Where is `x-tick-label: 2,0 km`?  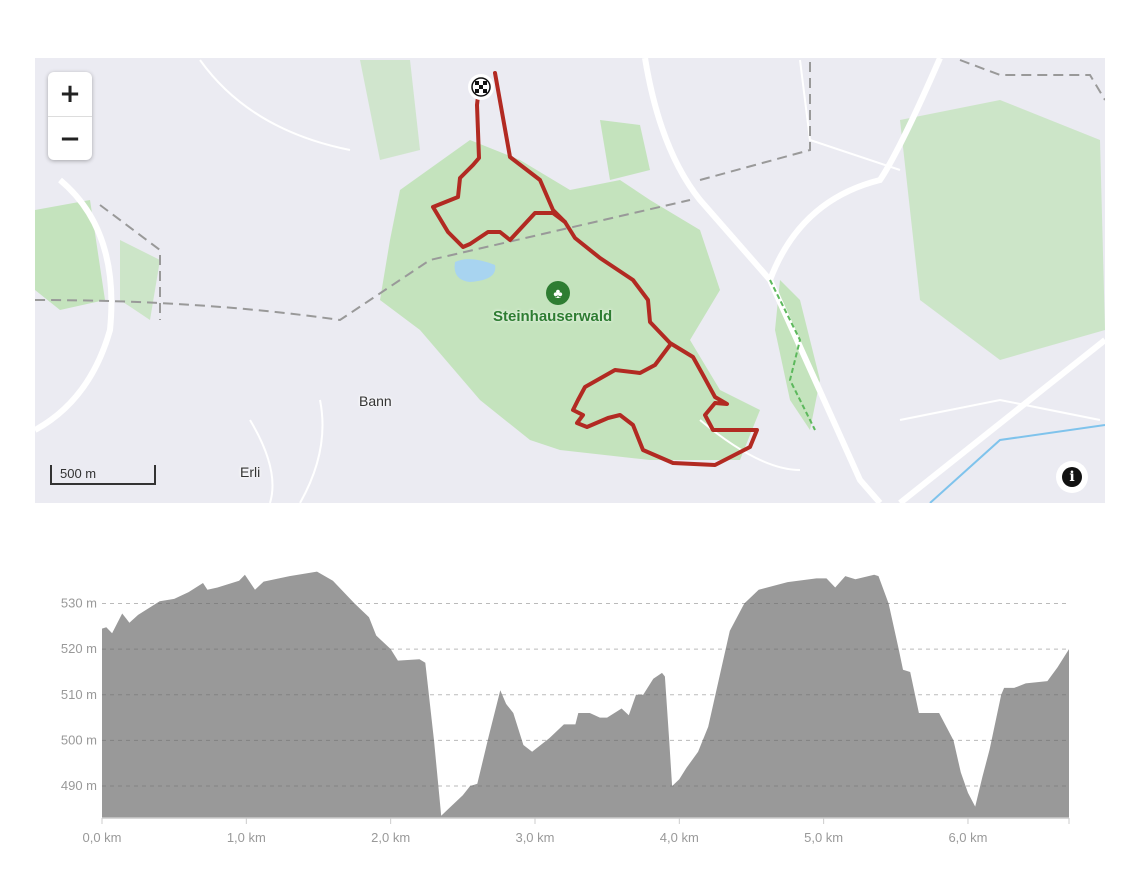
x-tick-label: 2,0 km is located at coordinates (390, 837).